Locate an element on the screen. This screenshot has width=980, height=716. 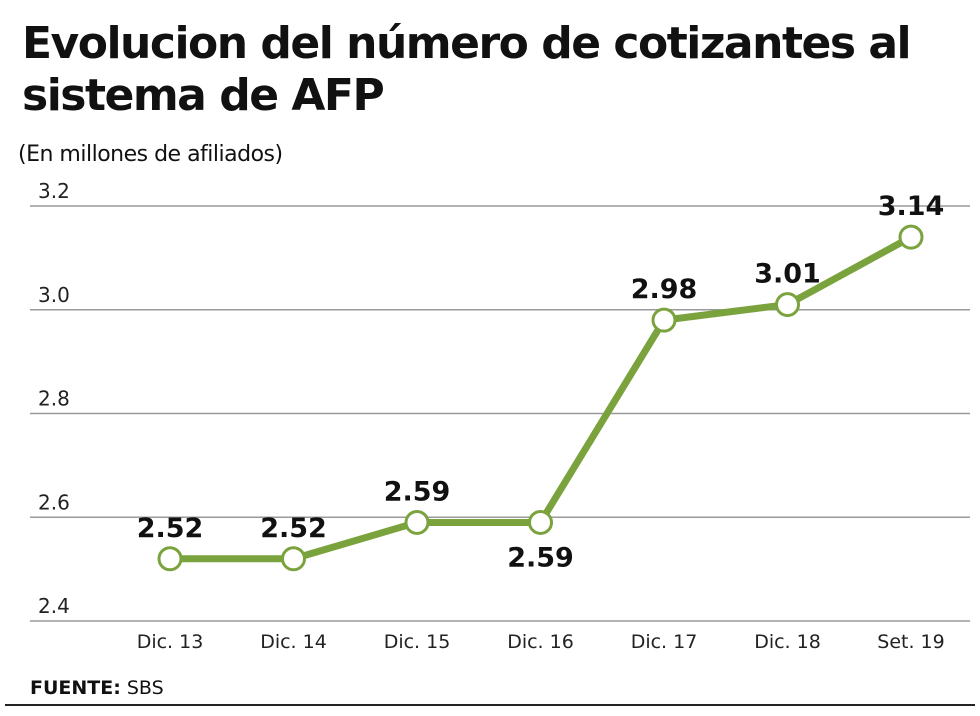
source-label: FUENTE: is located at coordinates (75, 688).